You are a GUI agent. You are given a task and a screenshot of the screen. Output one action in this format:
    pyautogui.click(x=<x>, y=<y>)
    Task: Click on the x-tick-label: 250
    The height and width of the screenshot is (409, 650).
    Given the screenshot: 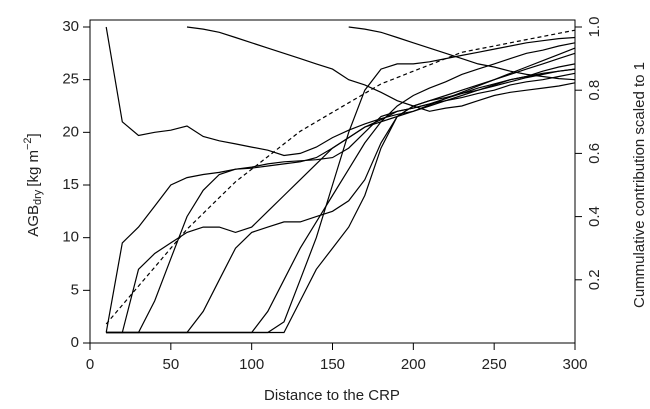 What is the action you would take?
    pyautogui.click(x=494, y=364)
    